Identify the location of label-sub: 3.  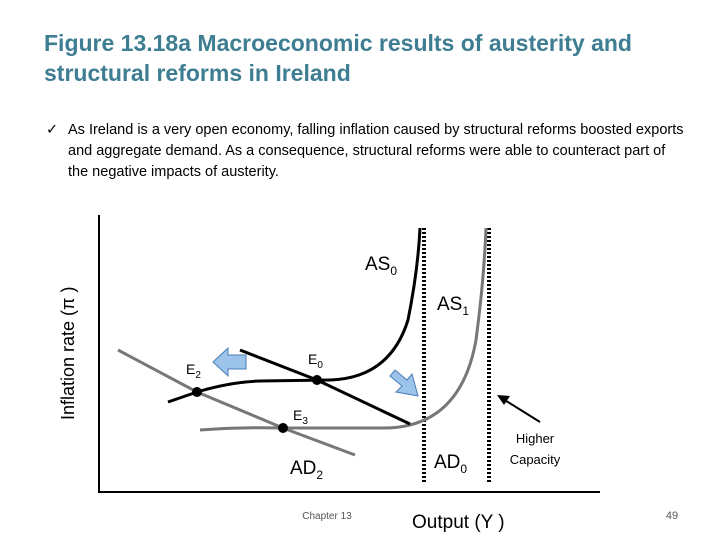
(305, 421).